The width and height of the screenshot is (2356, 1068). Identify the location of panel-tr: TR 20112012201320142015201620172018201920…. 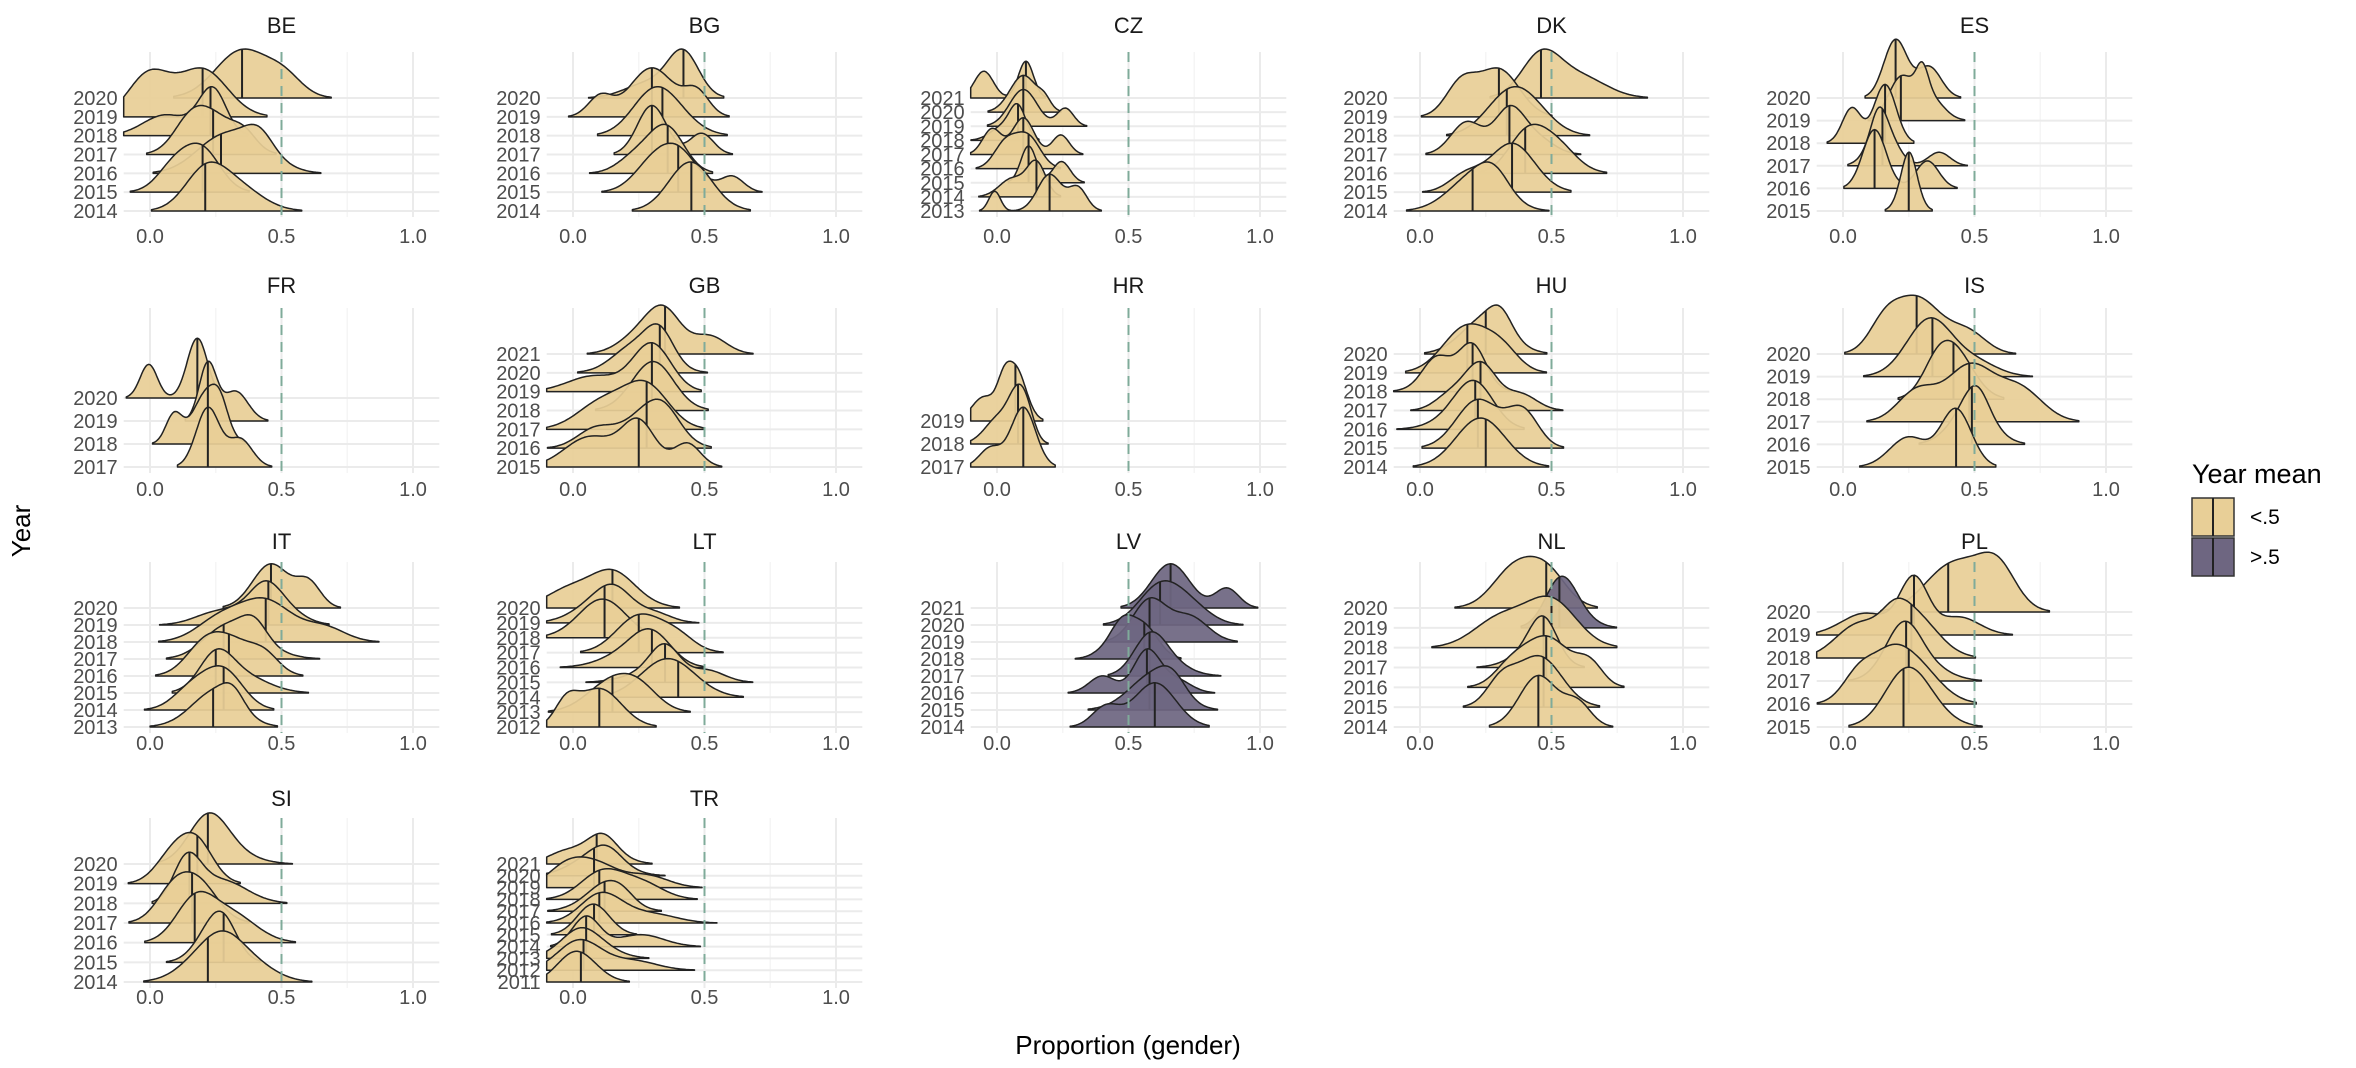
(679, 897).